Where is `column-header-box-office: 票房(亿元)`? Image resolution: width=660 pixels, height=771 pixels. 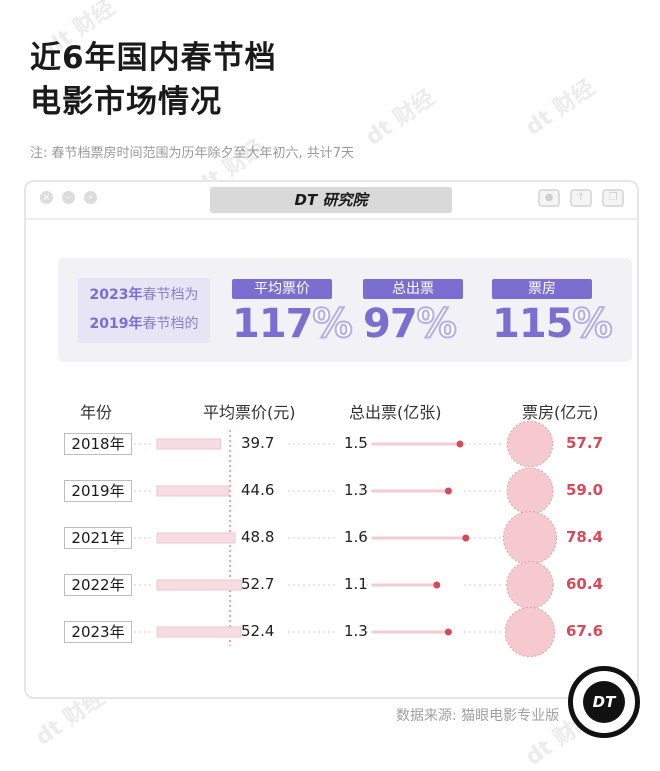
column-header-box-office: 票房(亿元) is located at coordinates (560, 412).